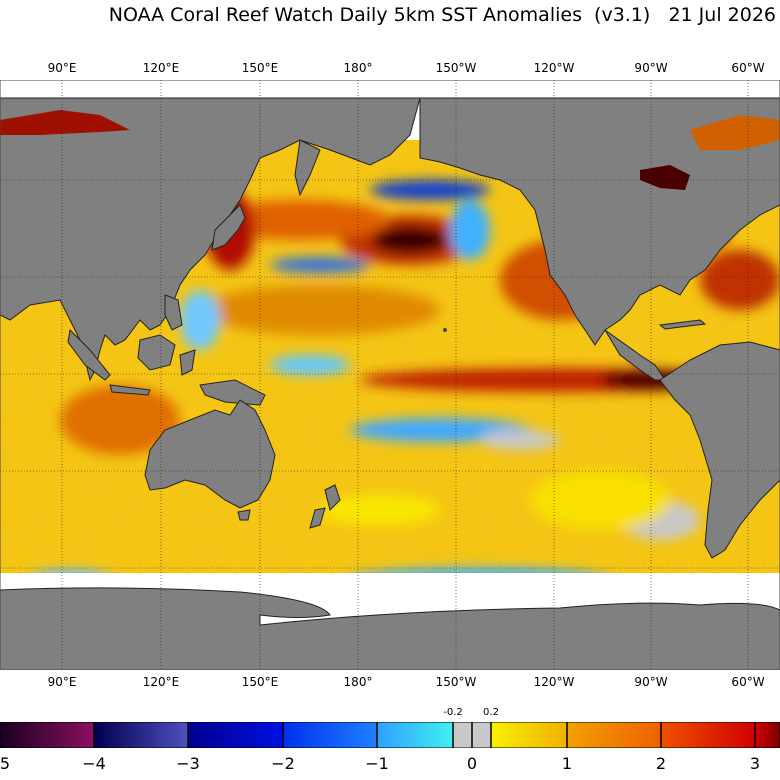 The height and width of the screenshot is (780, 780). I want to click on colorbar-tick-label: 2, so click(661, 763).